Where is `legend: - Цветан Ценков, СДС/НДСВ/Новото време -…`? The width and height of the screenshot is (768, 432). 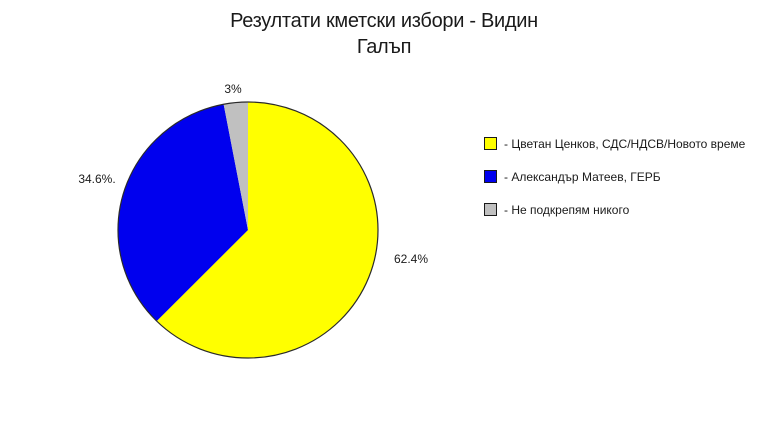
legend: - Цветан Ценков, СДС/НДСВ/Новото време -… is located at coordinates (615, 176).